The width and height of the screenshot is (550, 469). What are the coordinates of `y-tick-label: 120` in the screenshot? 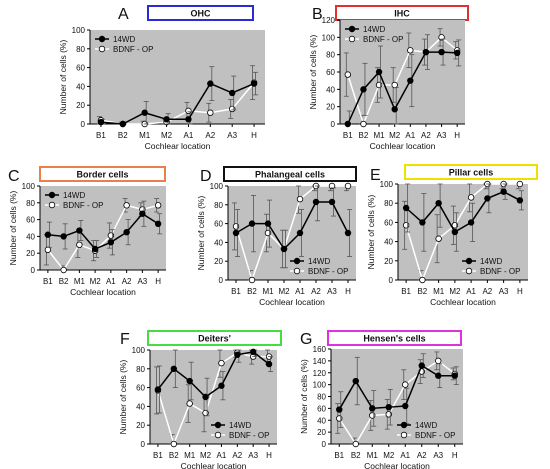 It's located at (320, 373).